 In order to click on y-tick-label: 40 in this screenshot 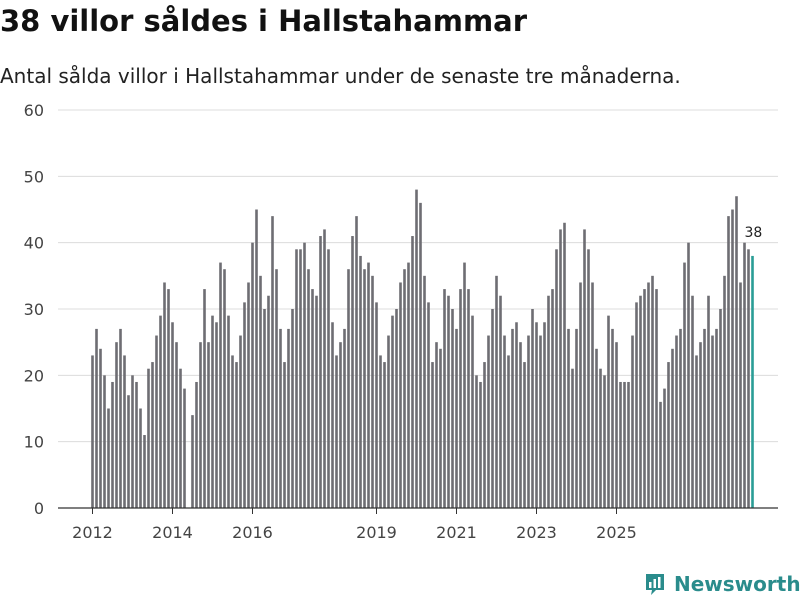, I will do `click(34, 243)`.